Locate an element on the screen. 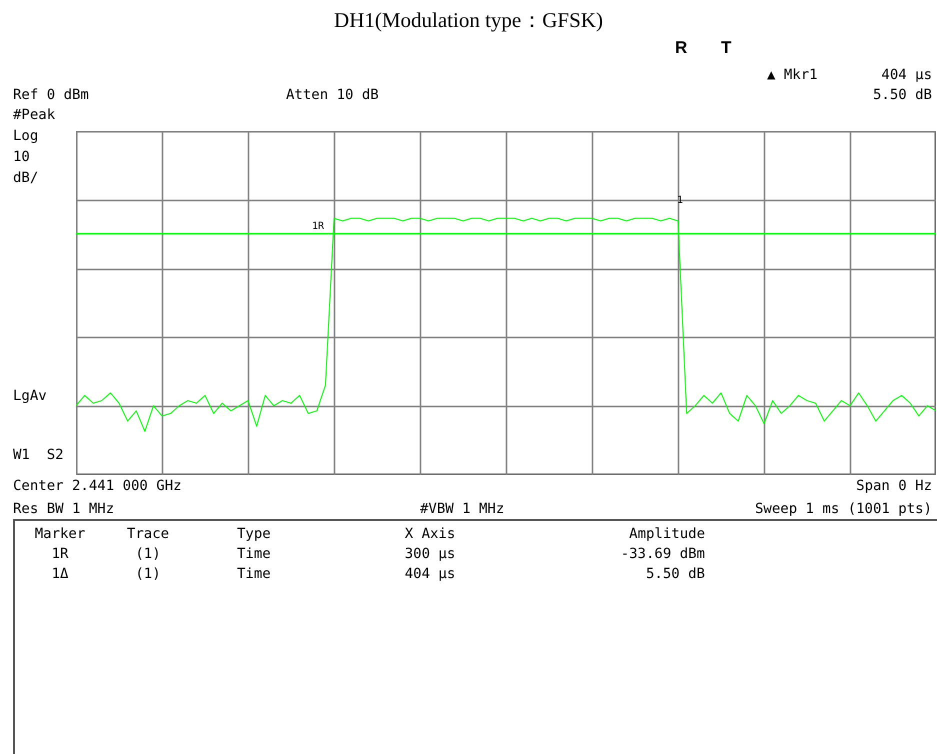  text: X Axis is located at coordinates (430, 534).